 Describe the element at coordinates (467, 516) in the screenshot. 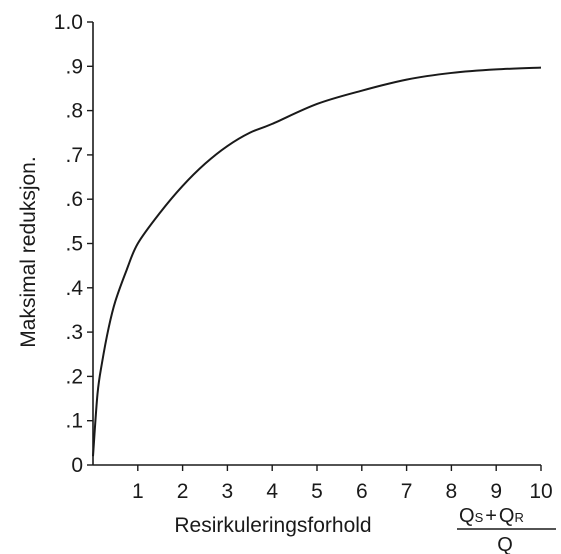

I see `fraction-q-s: Q` at that location.